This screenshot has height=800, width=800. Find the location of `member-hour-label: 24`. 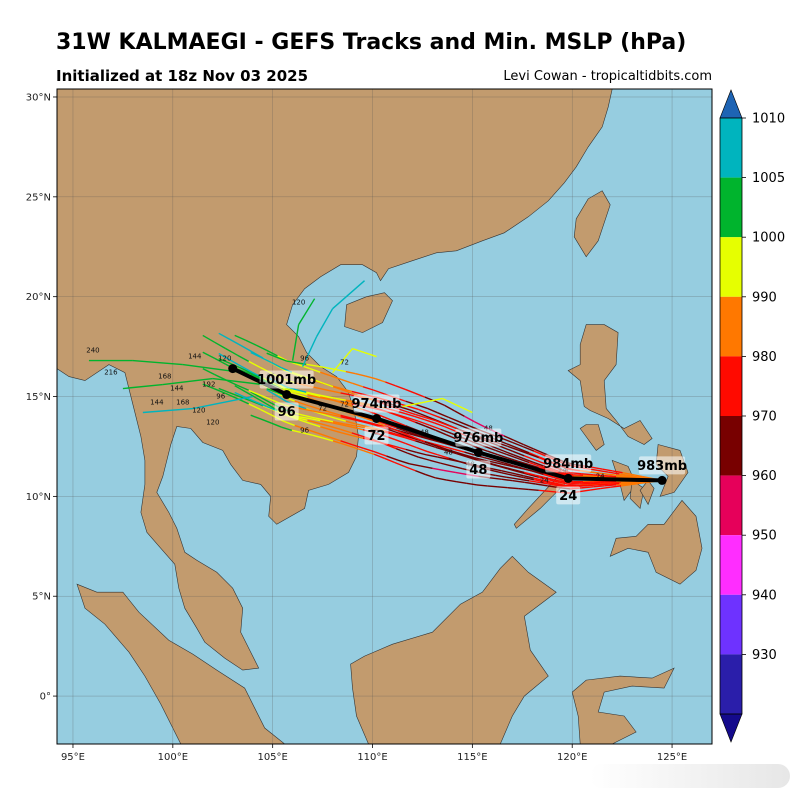

member-hour-label: 24 is located at coordinates (600, 476).